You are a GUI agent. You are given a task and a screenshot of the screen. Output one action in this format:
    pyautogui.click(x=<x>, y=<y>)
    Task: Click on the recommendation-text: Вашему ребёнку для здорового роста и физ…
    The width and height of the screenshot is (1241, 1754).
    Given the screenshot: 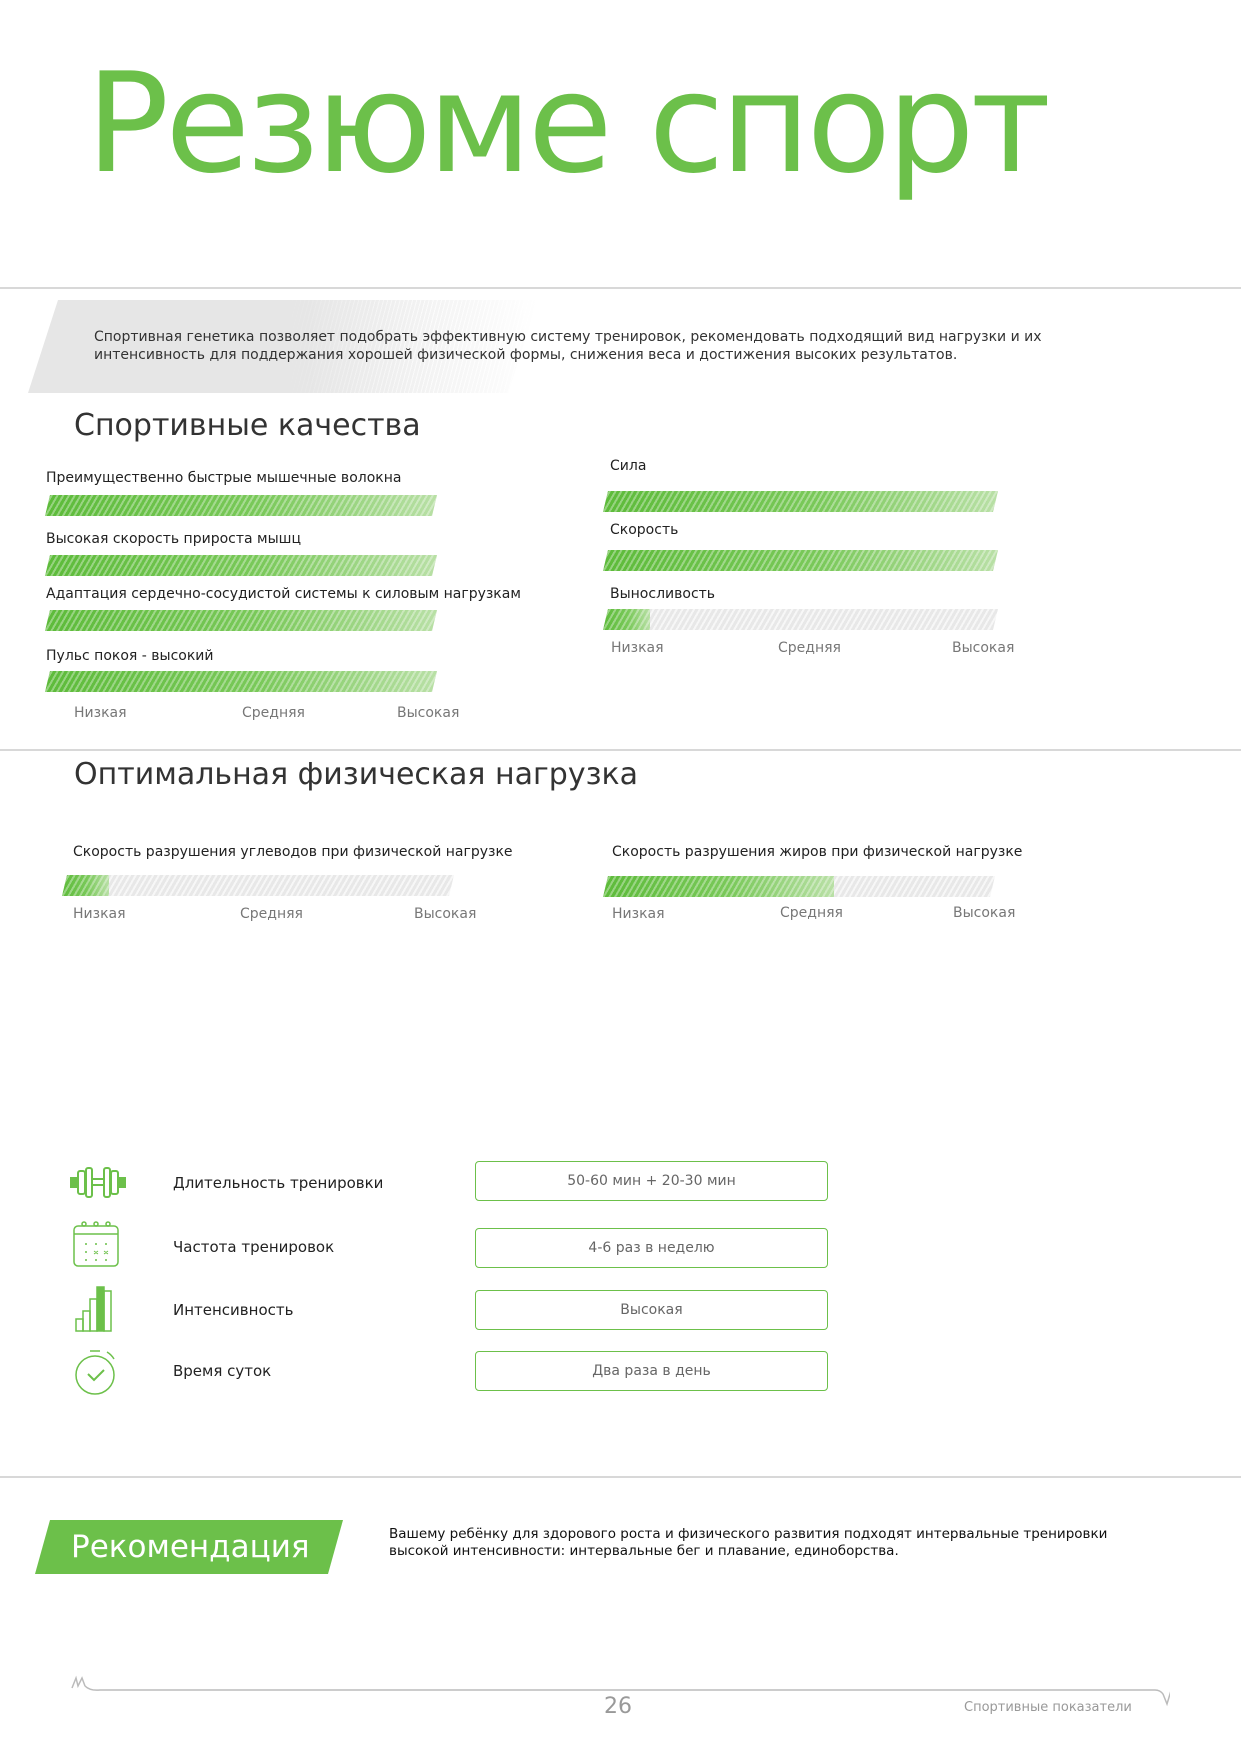 What is the action you would take?
    pyautogui.click(x=748, y=1542)
    